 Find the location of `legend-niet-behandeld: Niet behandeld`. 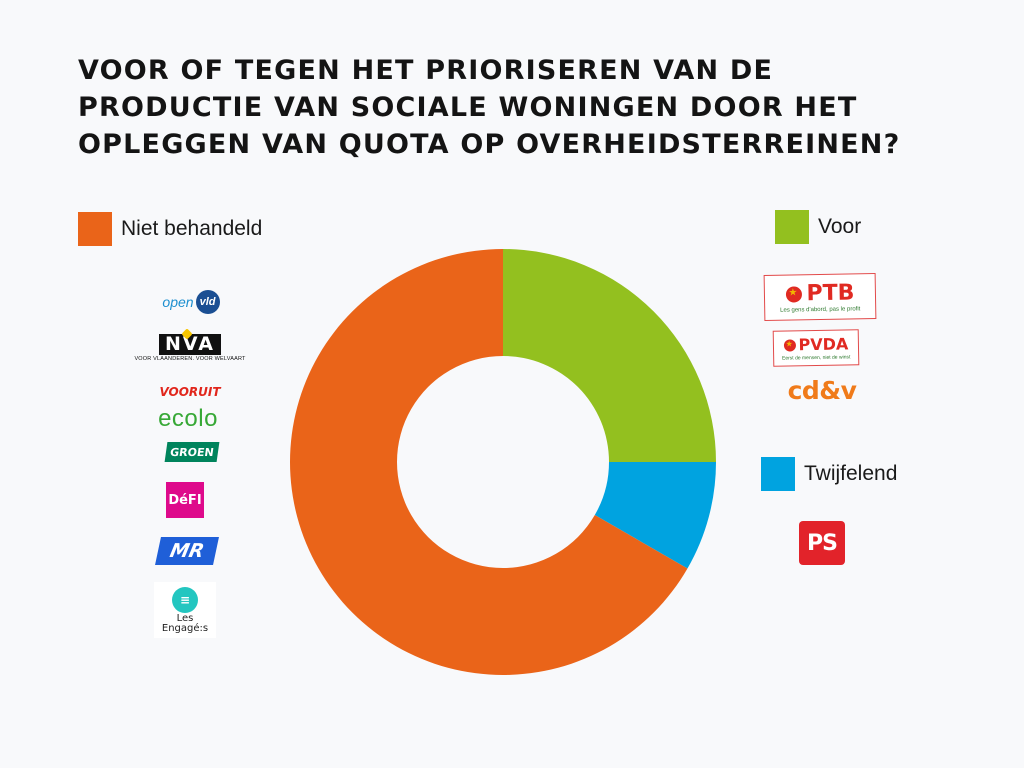

legend-niet-behandeld: Niet behandeld is located at coordinates (170, 229).